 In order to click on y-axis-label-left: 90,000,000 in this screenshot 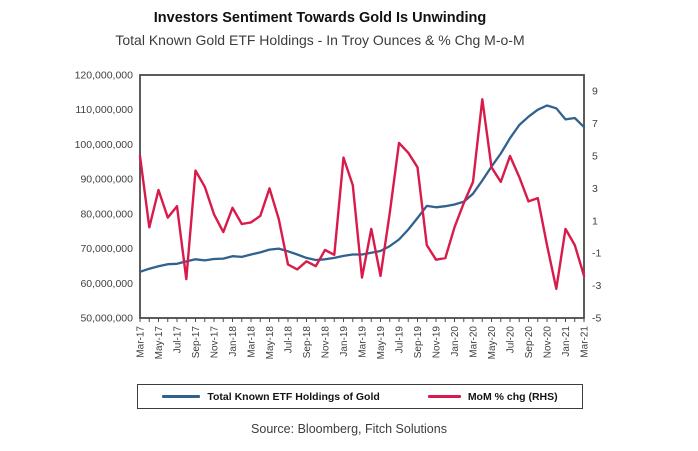, I will do `click(106, 180)`.